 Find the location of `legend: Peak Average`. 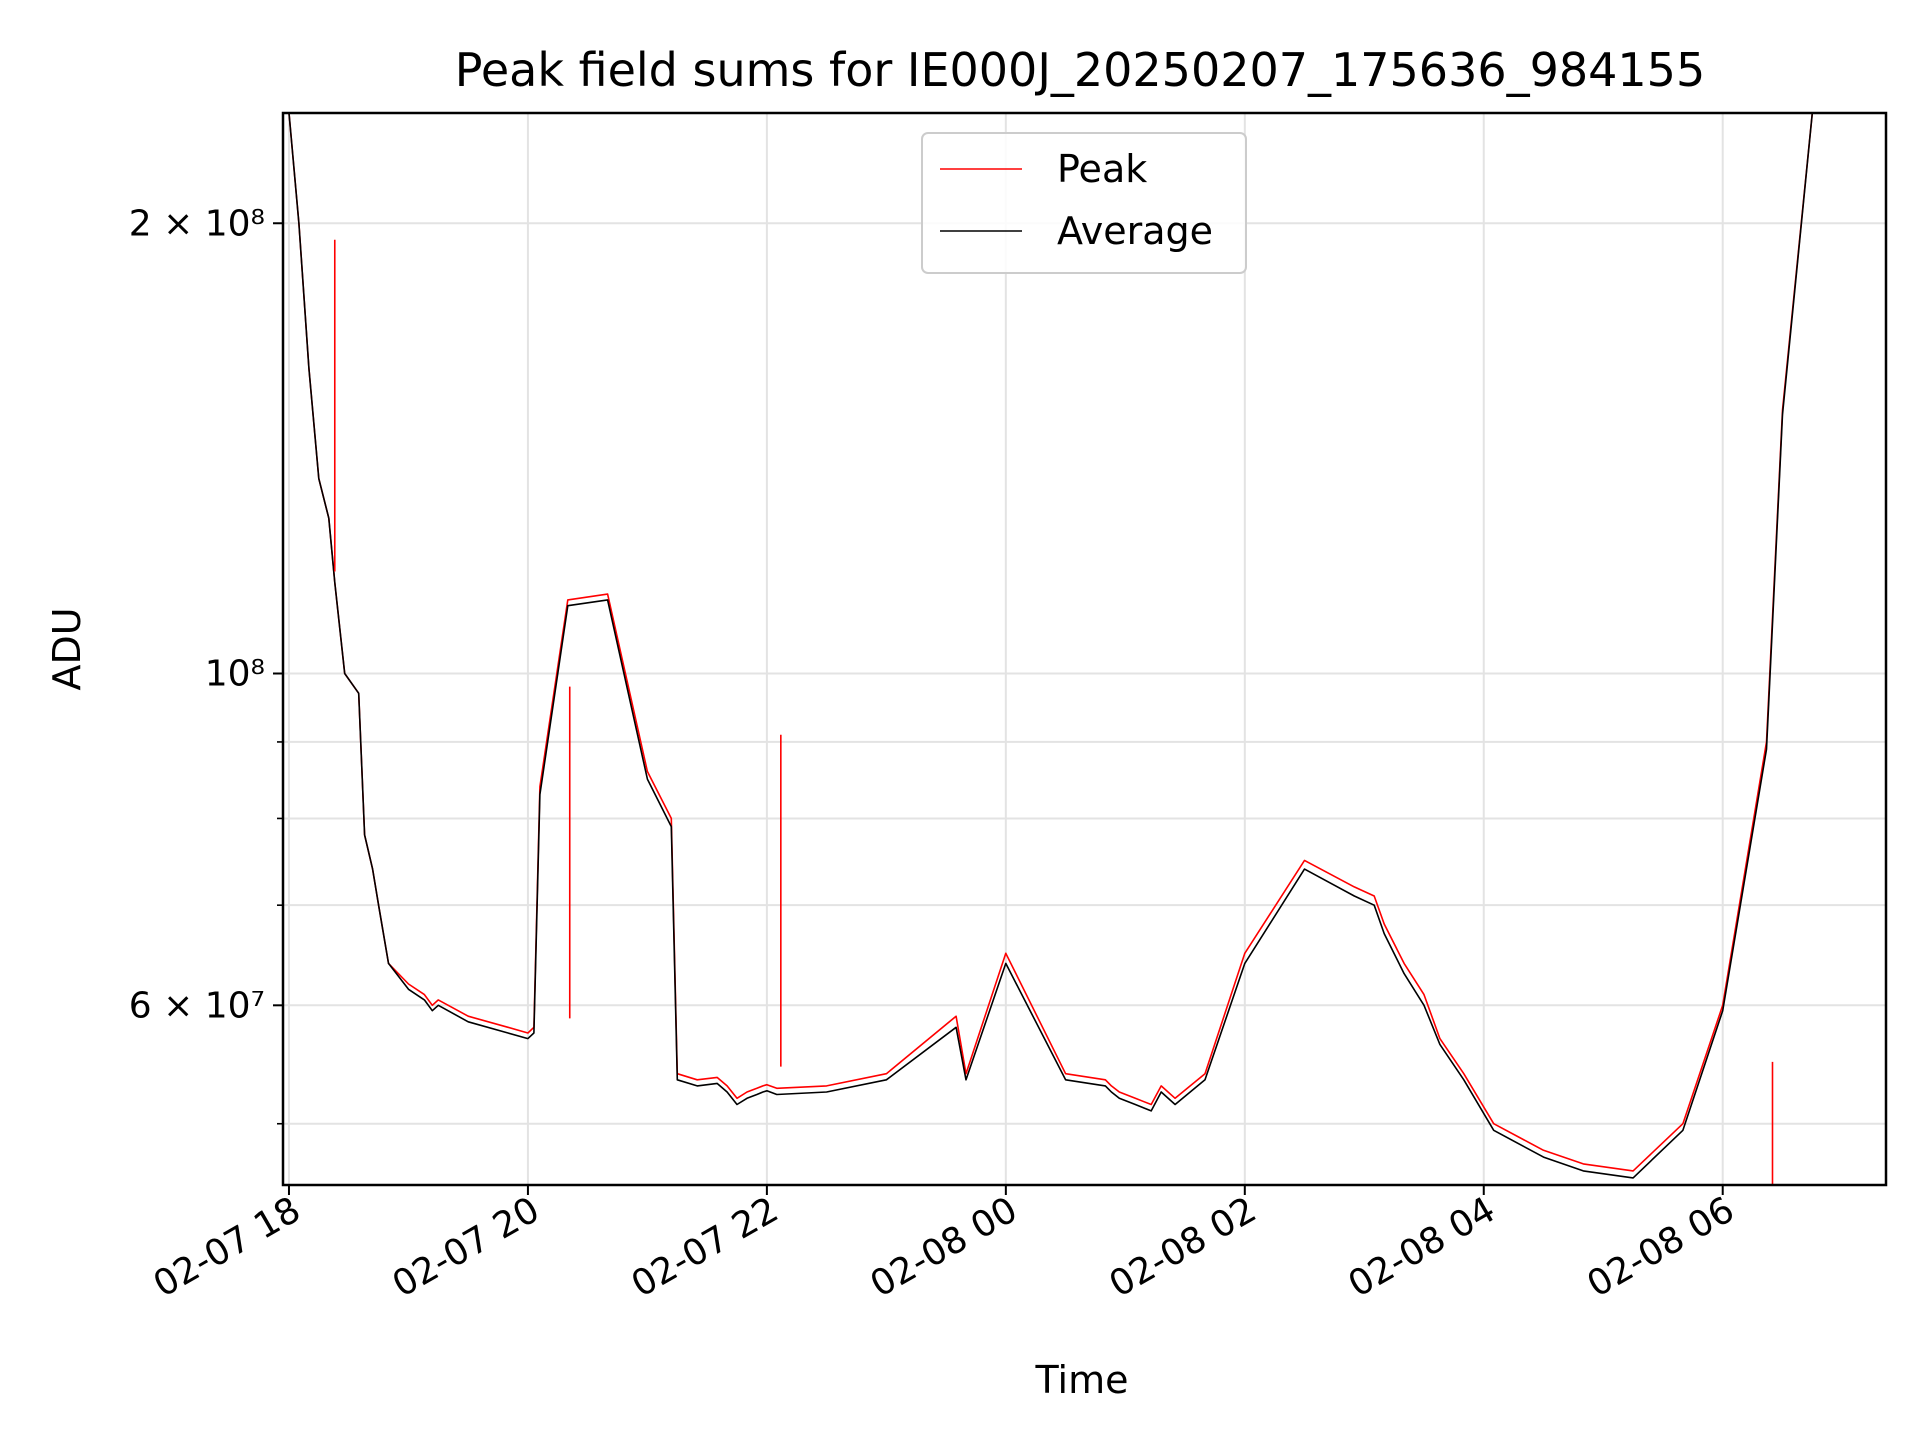

legend: Peak Average is located at coordinates (1084, 203).